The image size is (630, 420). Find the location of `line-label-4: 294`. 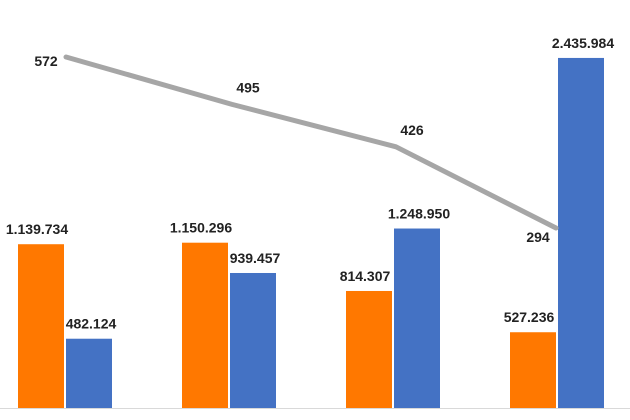

line-label-4: 294 is located at coordinates (538, 237).